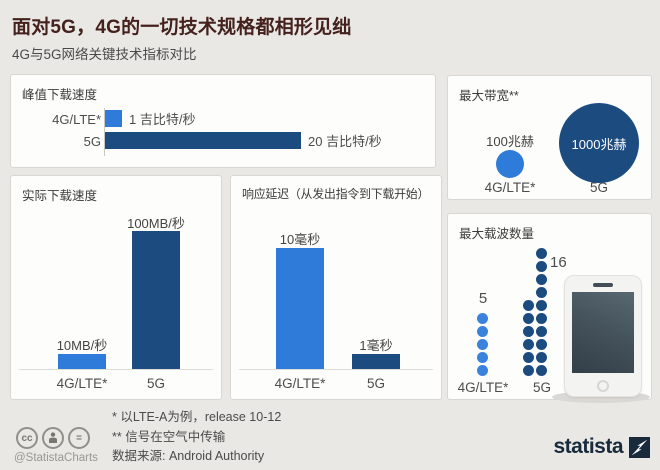  I want to click on bar-5g-actual, so click(156, 300).